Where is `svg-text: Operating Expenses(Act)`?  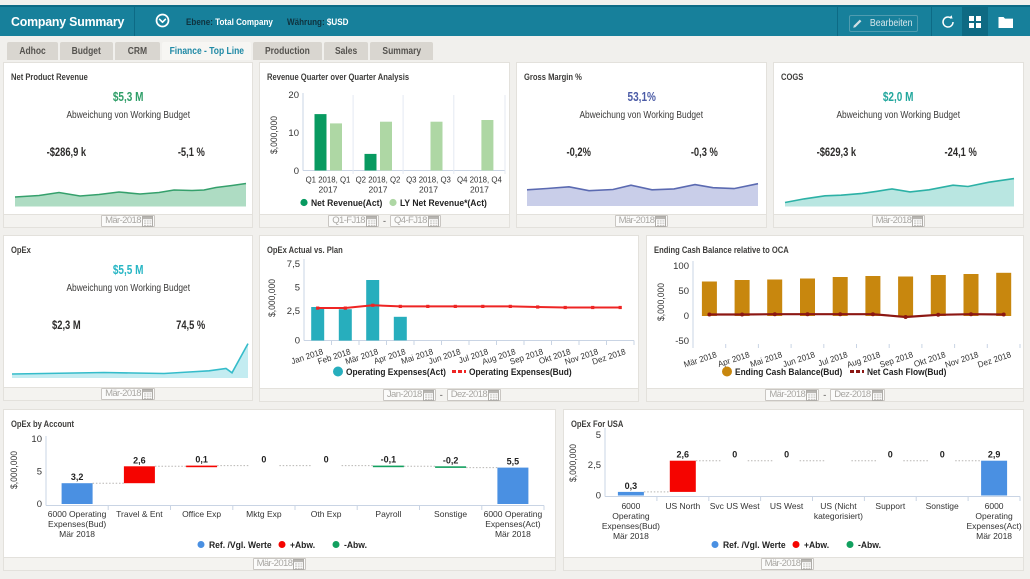 svg-text: Operating Expenses(Act) is located at coordinates (396, 372).